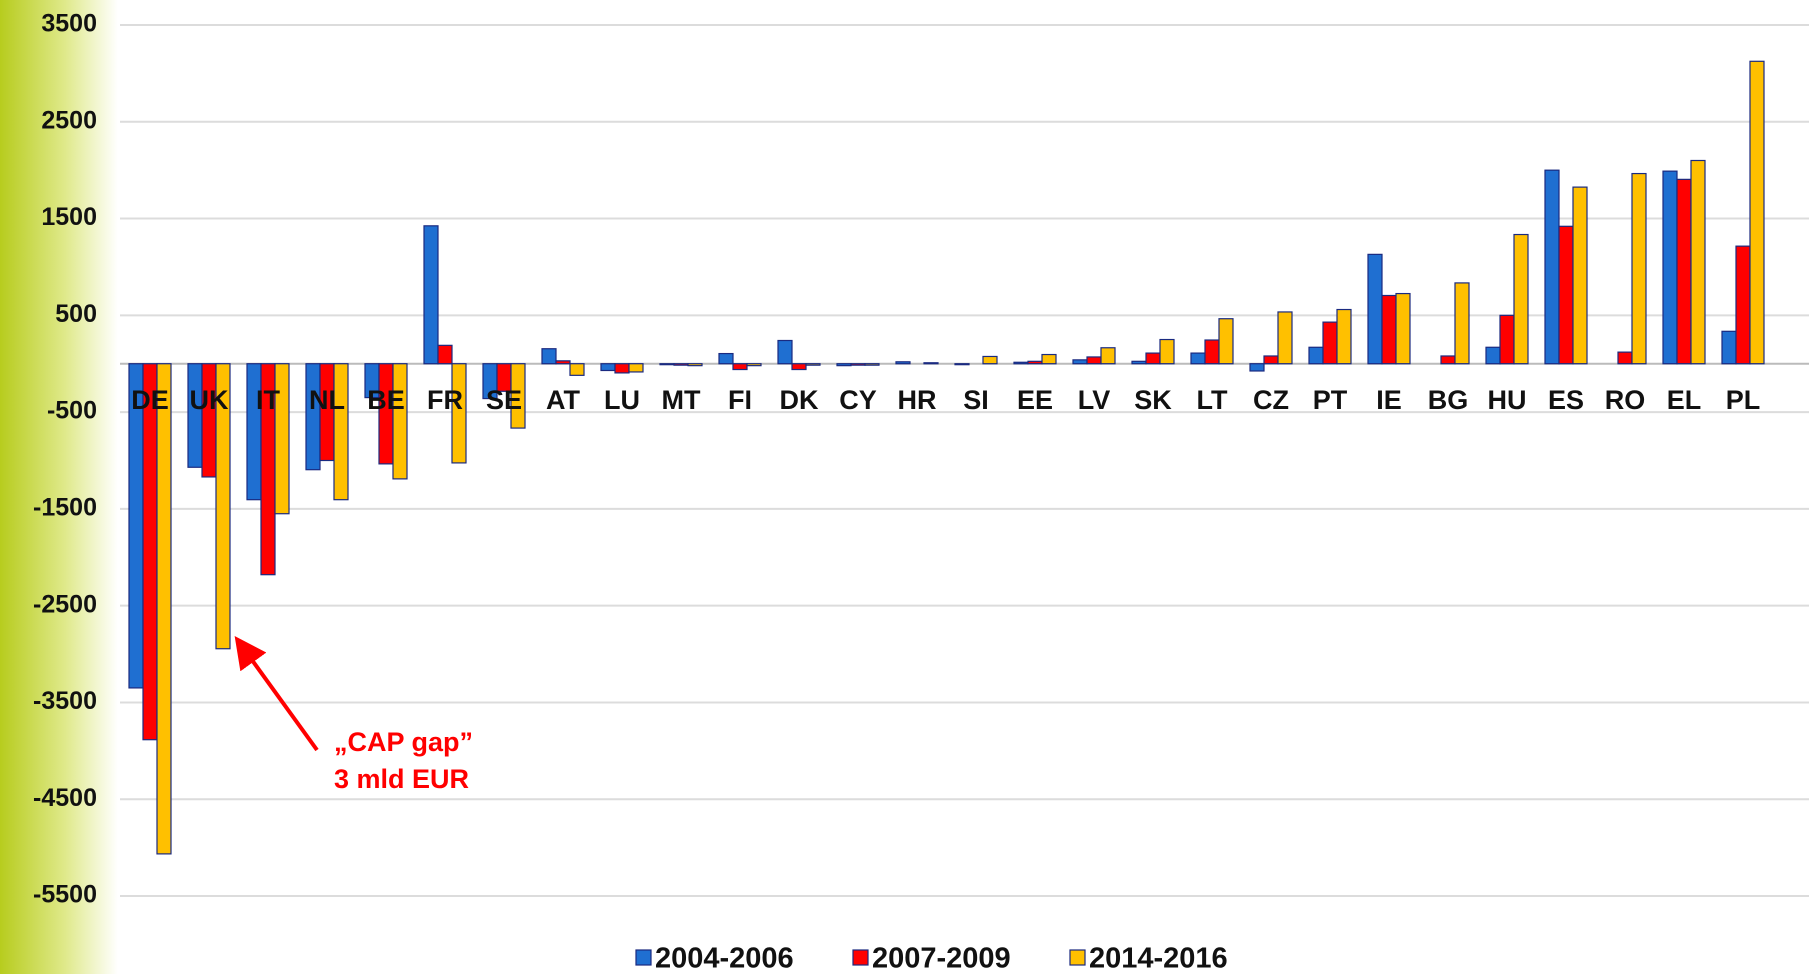  I want to click on x-tick-label: NL, so click(327, 400).